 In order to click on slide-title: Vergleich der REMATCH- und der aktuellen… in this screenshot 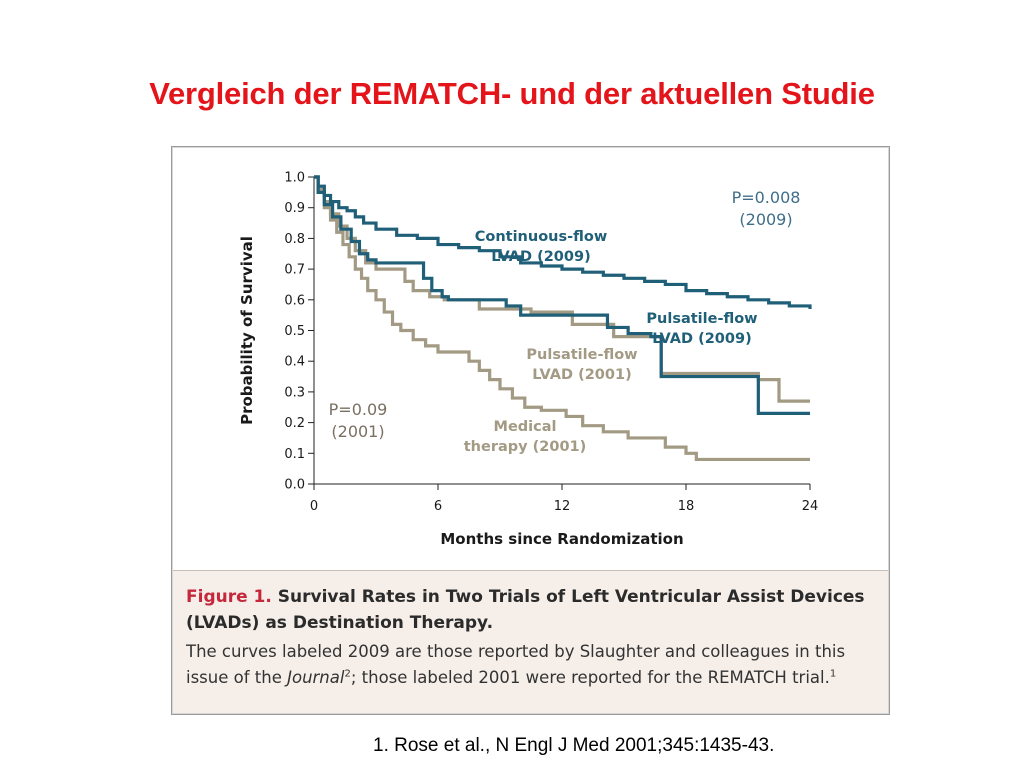, I will do `click(512, 93)`.